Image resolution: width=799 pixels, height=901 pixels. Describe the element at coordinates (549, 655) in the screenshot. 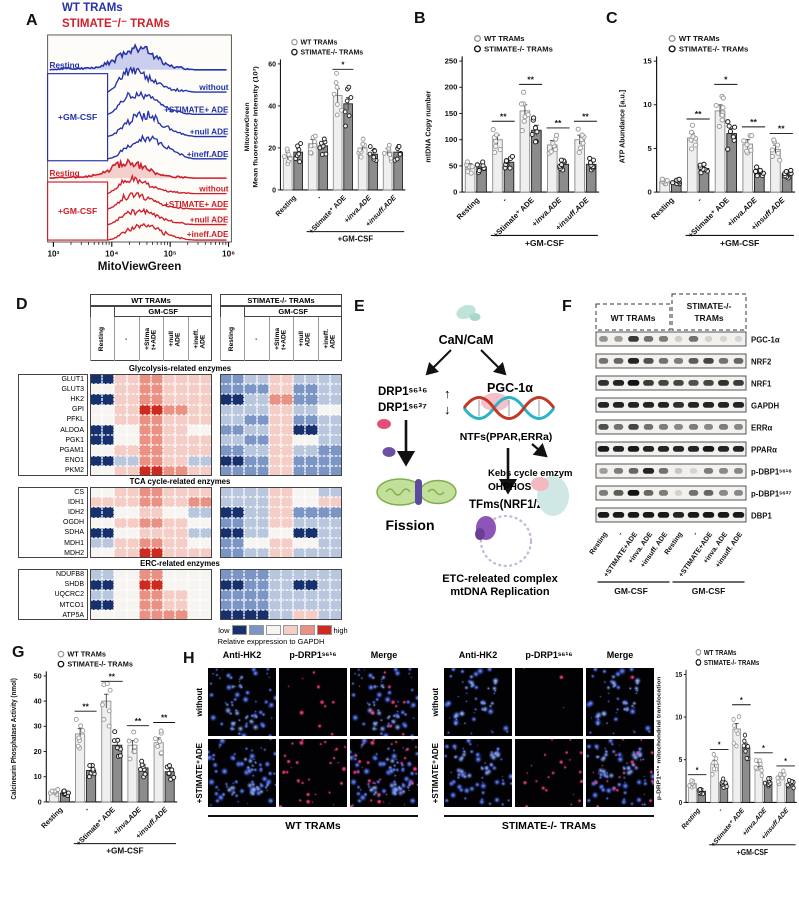

I see `if-col-header: p-DRP1ˢ⁶¹⁶` at that location.